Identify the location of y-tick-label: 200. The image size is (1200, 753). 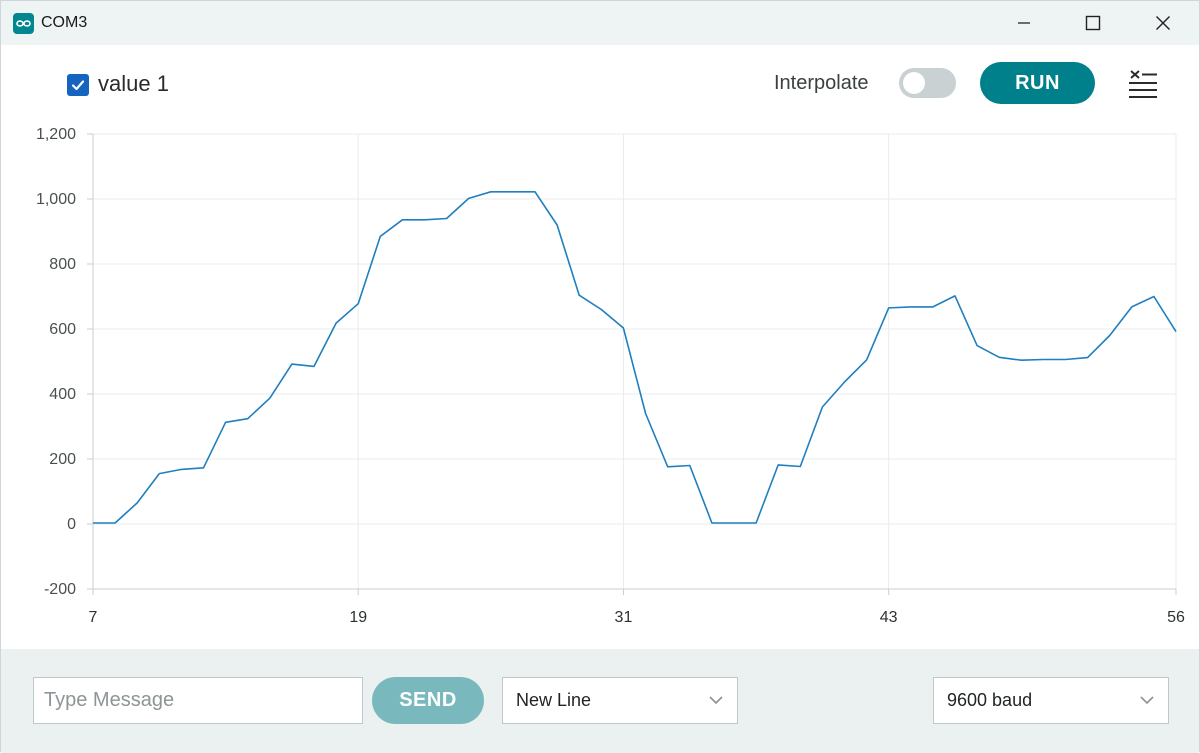
(62, 459).